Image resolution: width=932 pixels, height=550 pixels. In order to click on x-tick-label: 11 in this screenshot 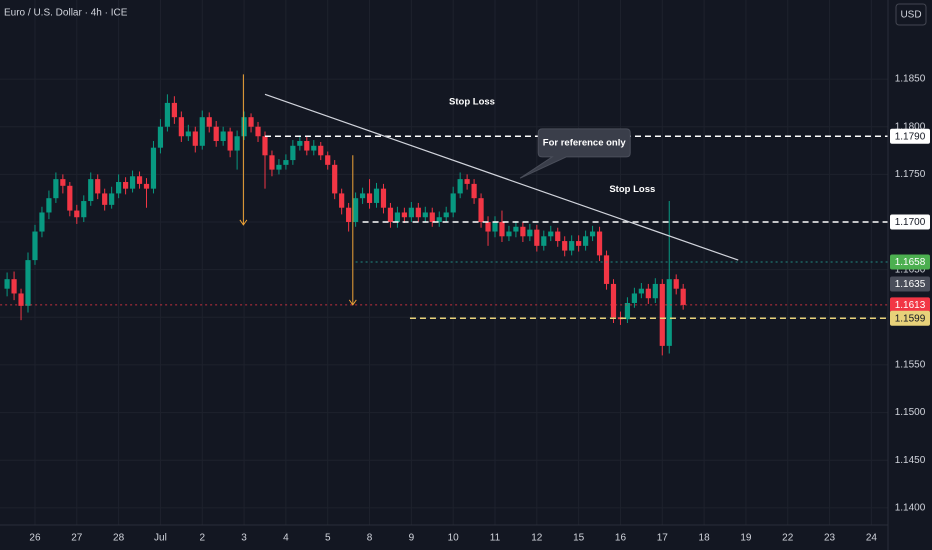, I will do `click(495, 538)`.